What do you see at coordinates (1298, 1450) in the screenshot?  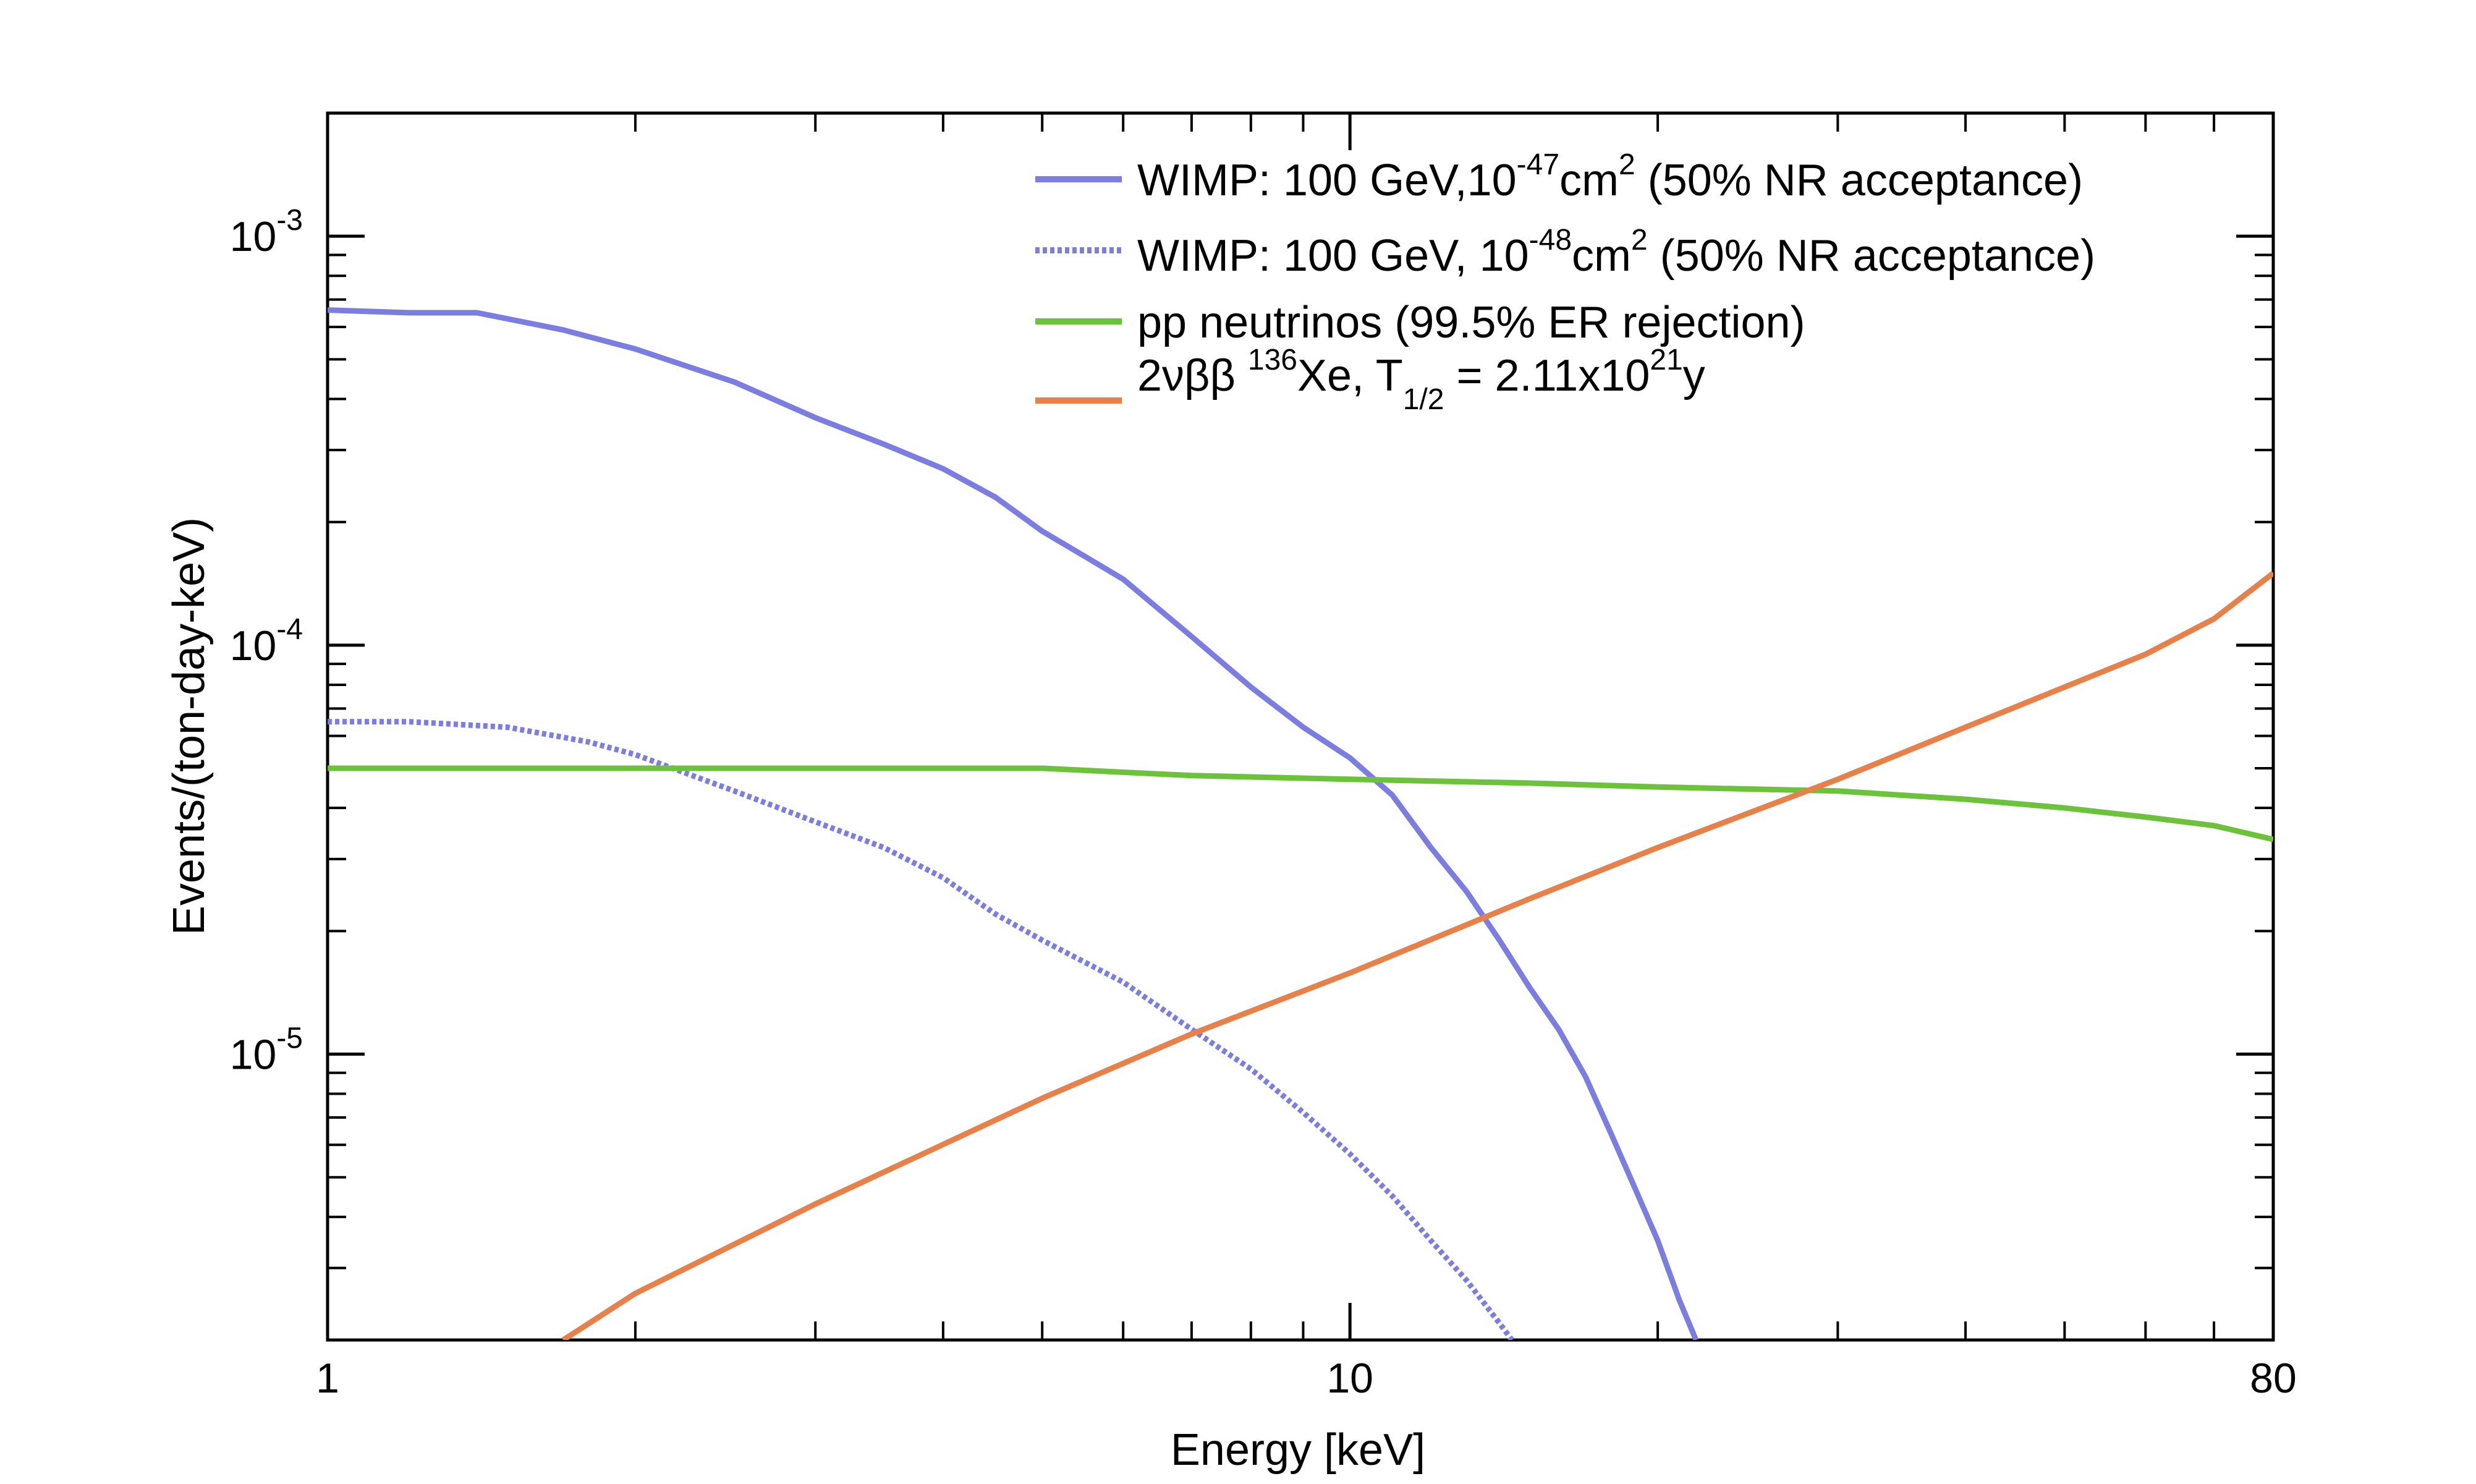 I see `x-axis-title: Energy [keV]` at bounding box center [1298, 1450].